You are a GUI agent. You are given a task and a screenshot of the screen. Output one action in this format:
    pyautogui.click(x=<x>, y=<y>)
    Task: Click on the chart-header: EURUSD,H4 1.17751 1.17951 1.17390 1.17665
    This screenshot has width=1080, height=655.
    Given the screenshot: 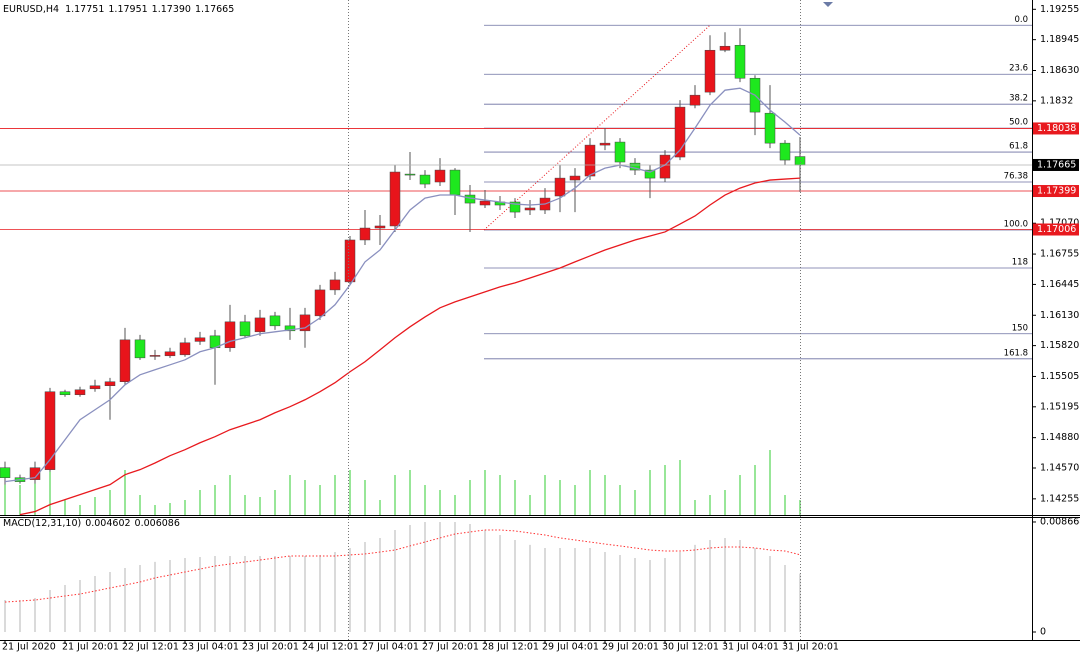 What is the action you would take?
    pyautogui.click(x=118, y=9)
    